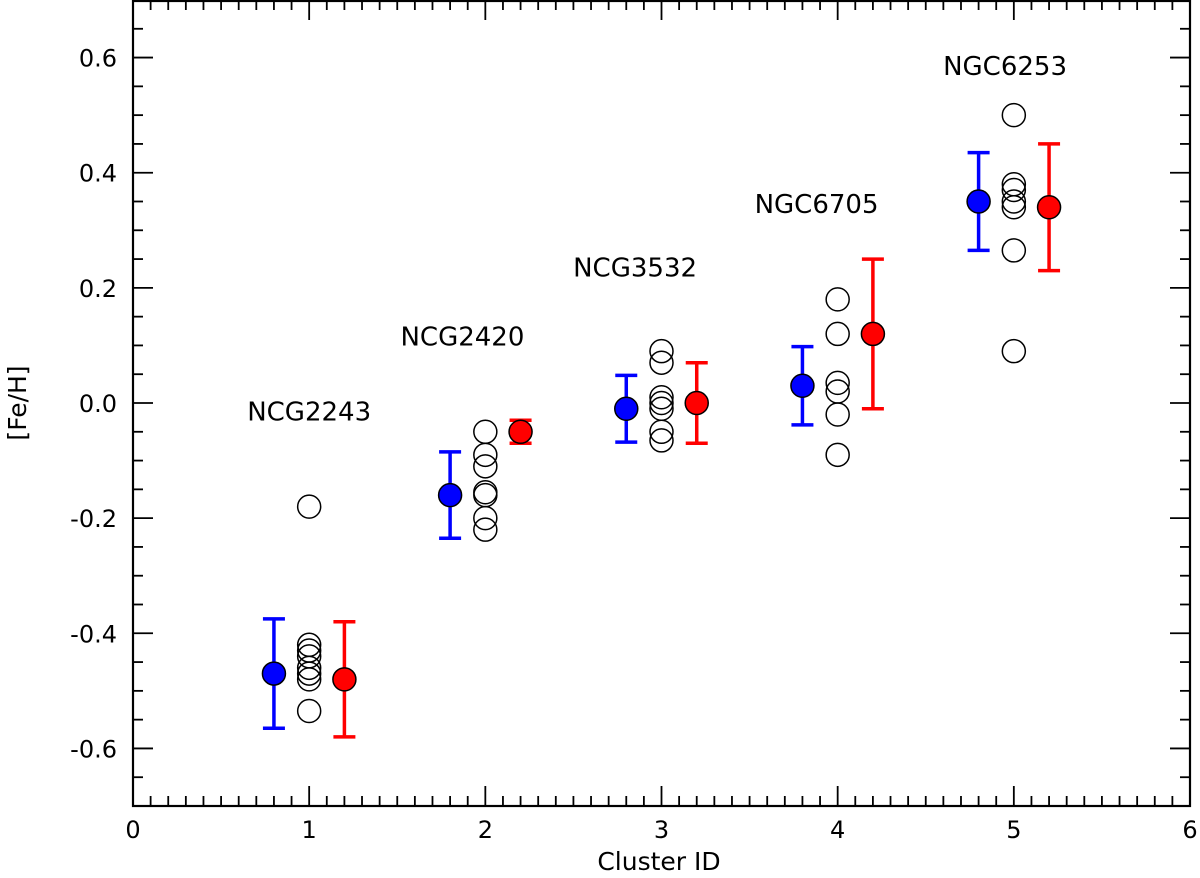 The height and width of the screenshot is (878, 1200). What do you see at coordinates (658, 861) in the screenshot?
I see `x-axis-label: Cluster ID` at bounding box center [658, 861].